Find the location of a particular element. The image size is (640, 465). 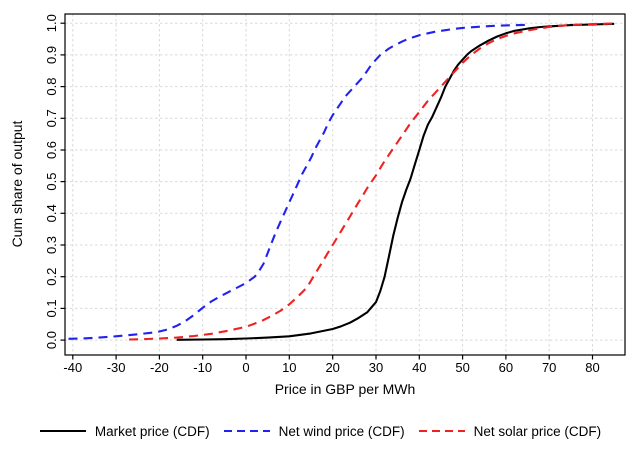

x-tick-label: 50 is located at coordinates (462, 367).